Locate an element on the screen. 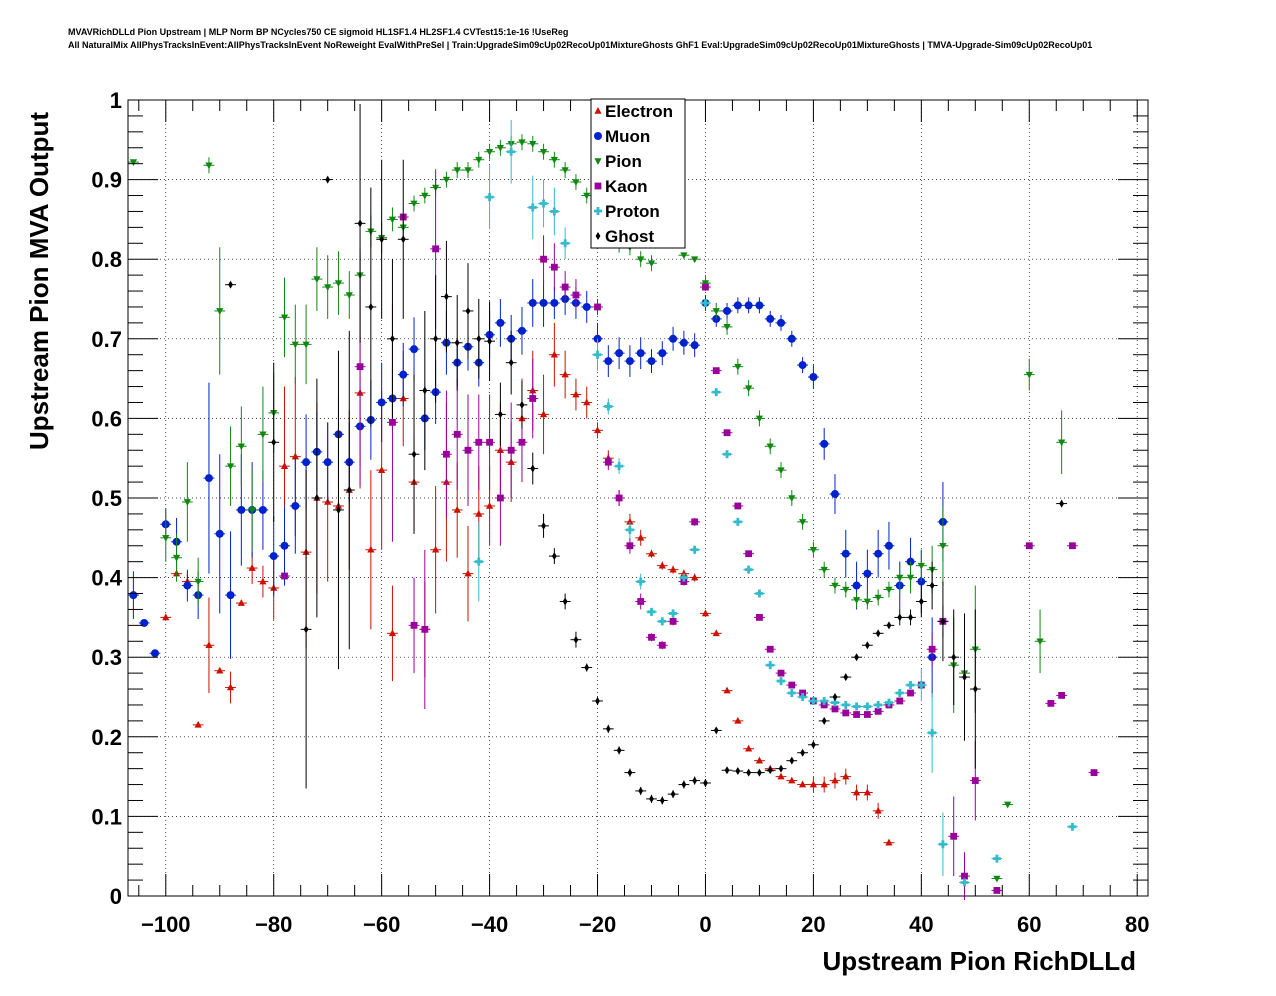  legend-box is located at coordinates (638, 173).